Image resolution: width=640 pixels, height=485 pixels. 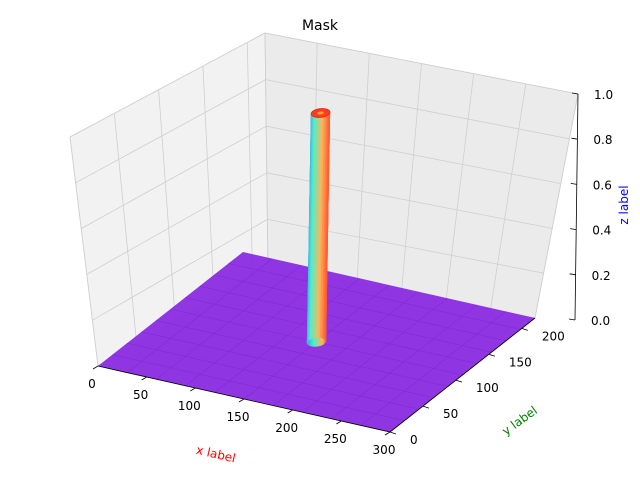 What do you see at coordinates (600, 321) in the screenshot?
I see `z-tick-label: 0.0` at bounding box center [600, 321].